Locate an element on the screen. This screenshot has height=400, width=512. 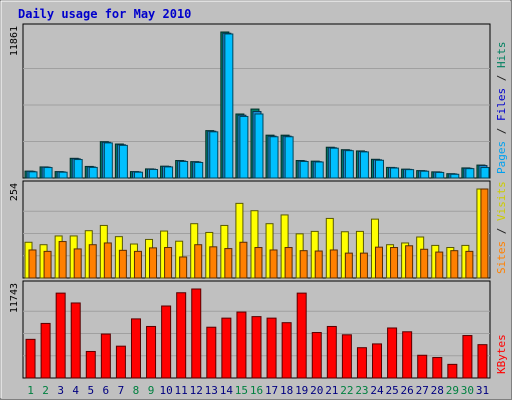
x-tick-label: 30 is located at coordinates (467, 390).